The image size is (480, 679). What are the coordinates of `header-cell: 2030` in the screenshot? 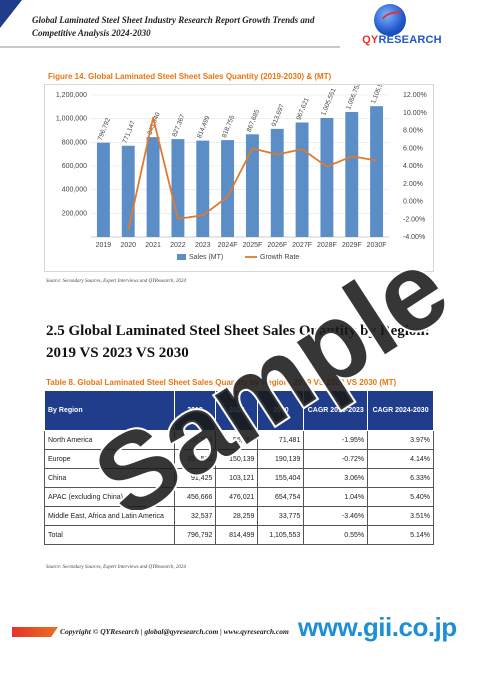 It's located at (281, 410).